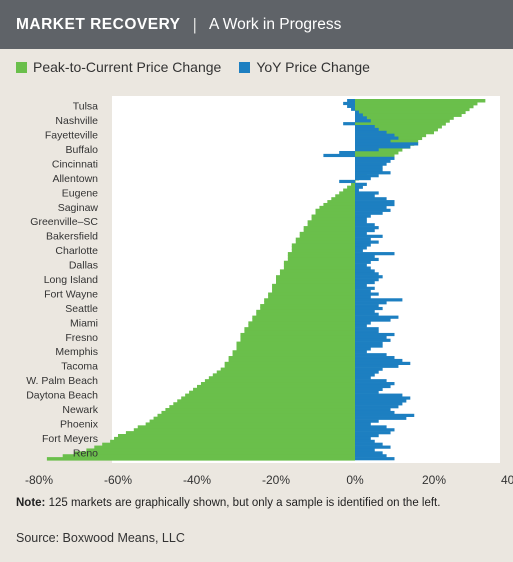 The width and height of the screenshot is (513, 562). I want to click on market-label: Bakersfield, so click(72, 237).